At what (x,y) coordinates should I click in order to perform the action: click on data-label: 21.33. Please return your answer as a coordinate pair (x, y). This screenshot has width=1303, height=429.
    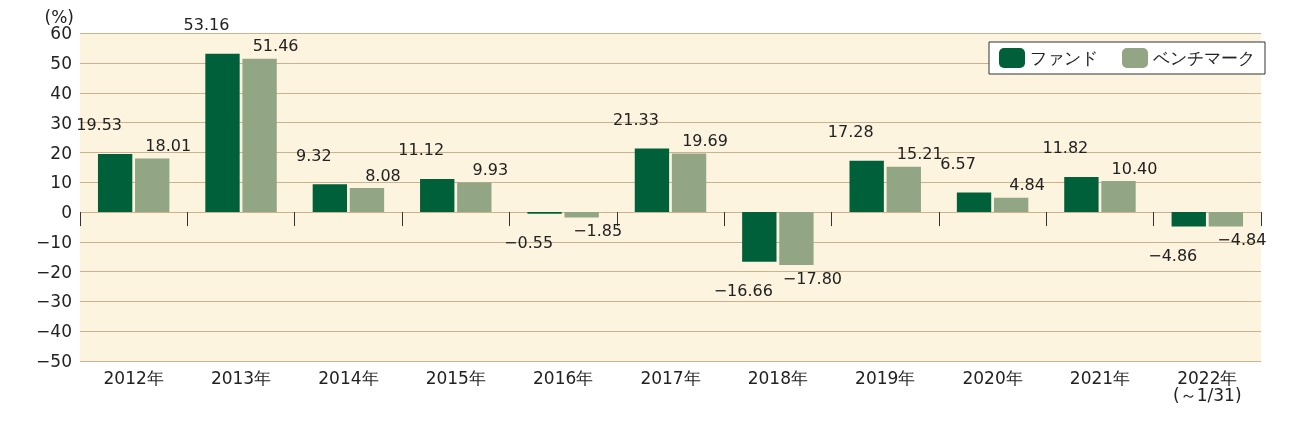
    Looking at the image, I should click on (636, 120).